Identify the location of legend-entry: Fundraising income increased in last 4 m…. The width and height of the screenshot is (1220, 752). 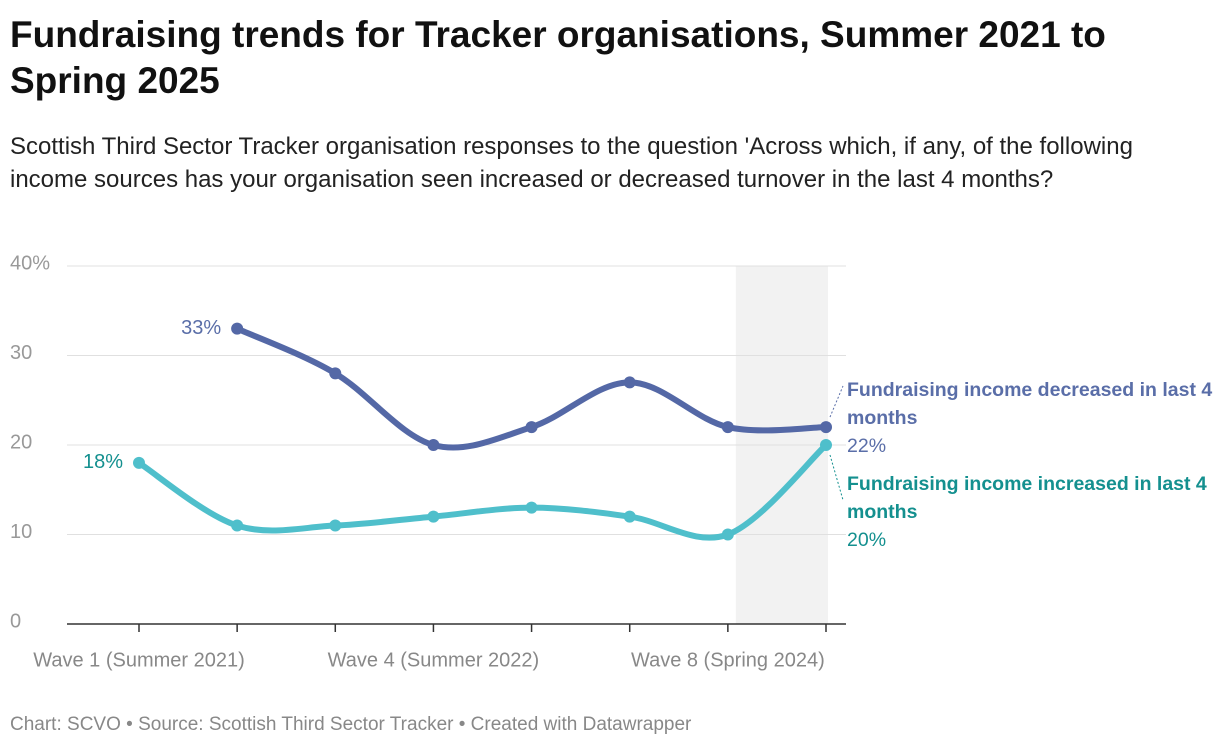
(1027, 498).